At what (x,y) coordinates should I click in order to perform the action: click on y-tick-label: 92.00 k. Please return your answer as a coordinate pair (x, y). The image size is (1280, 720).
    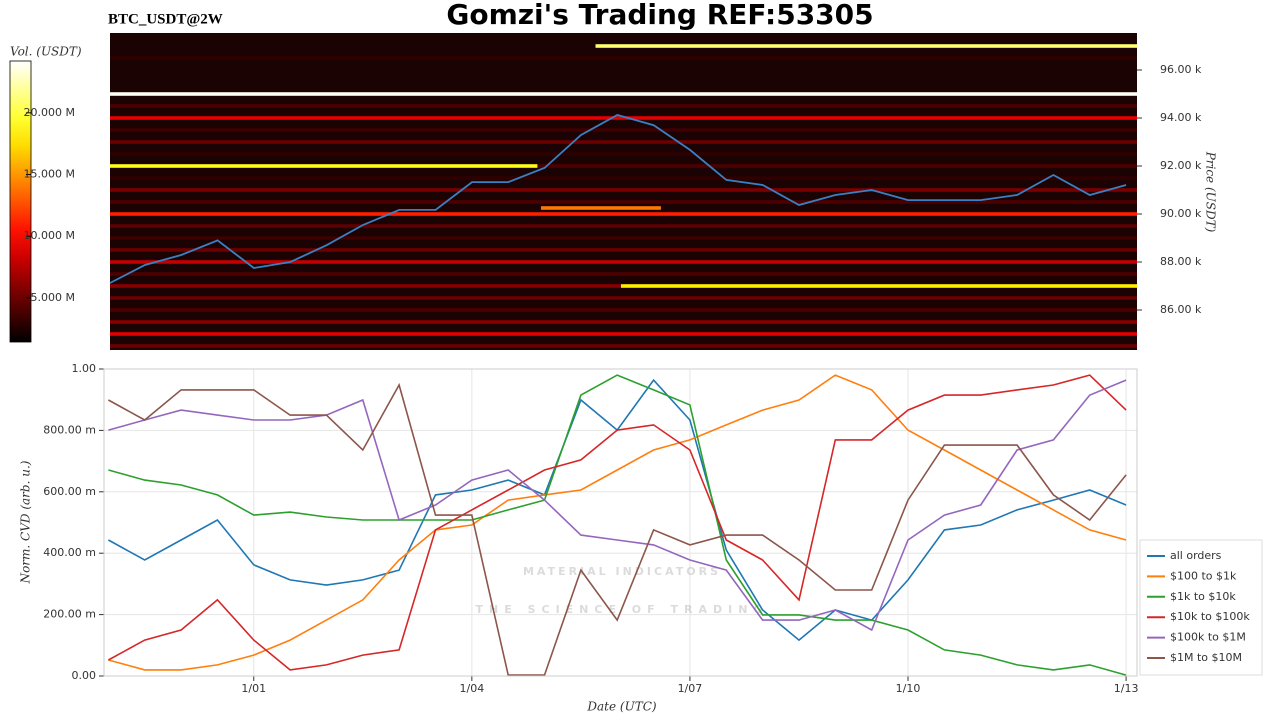
    Looking at the image, I should click on (1181, 165).